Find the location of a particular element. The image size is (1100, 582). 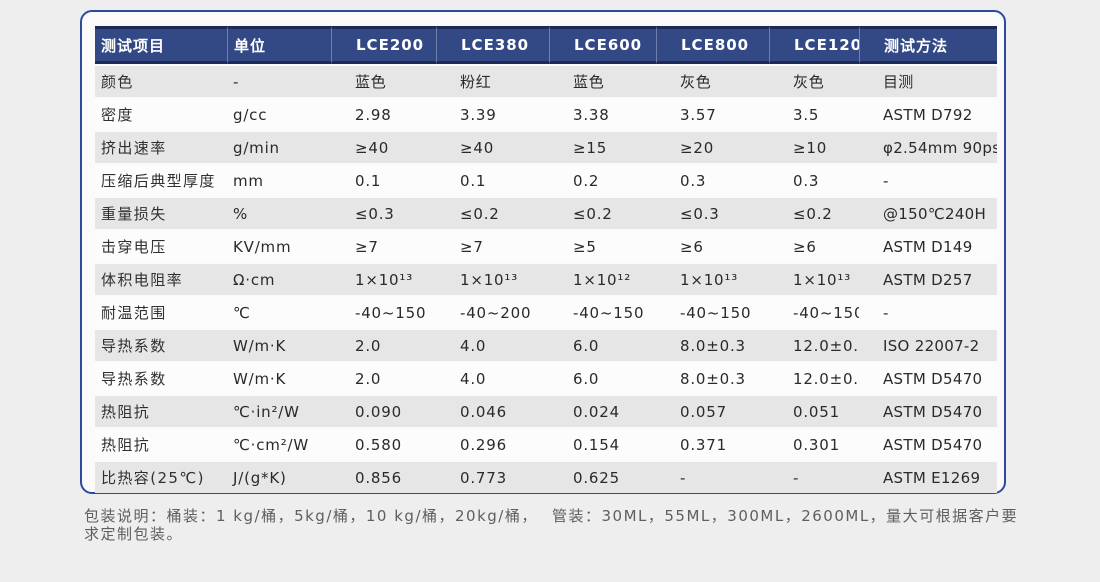

table-cell: KV/mm is located at coordinates (279, 246).